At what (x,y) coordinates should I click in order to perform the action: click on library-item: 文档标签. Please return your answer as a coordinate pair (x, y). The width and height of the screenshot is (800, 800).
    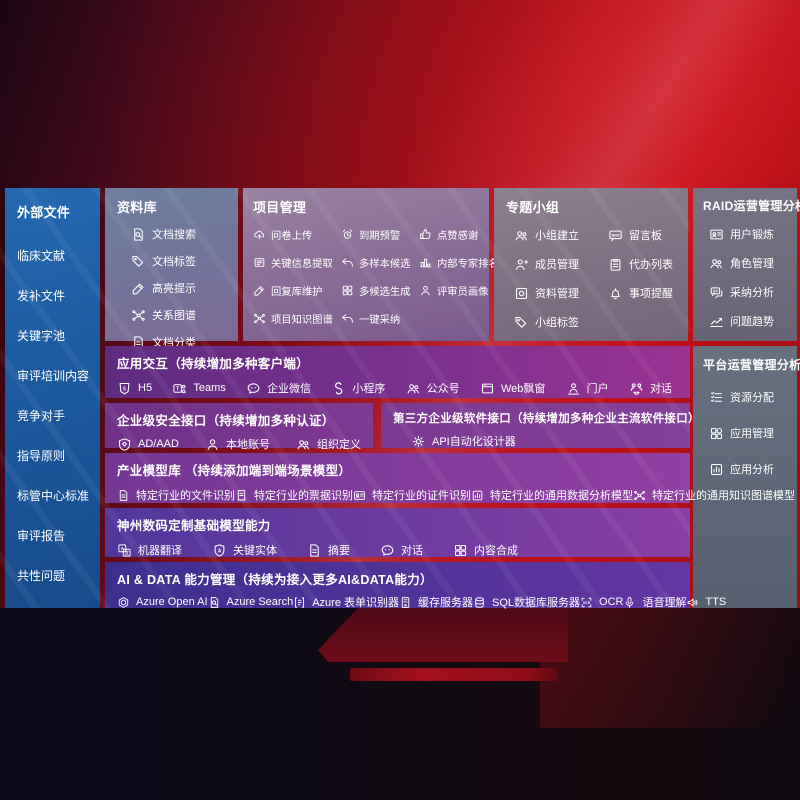
    Looking at the image, I should click on (180, 261).